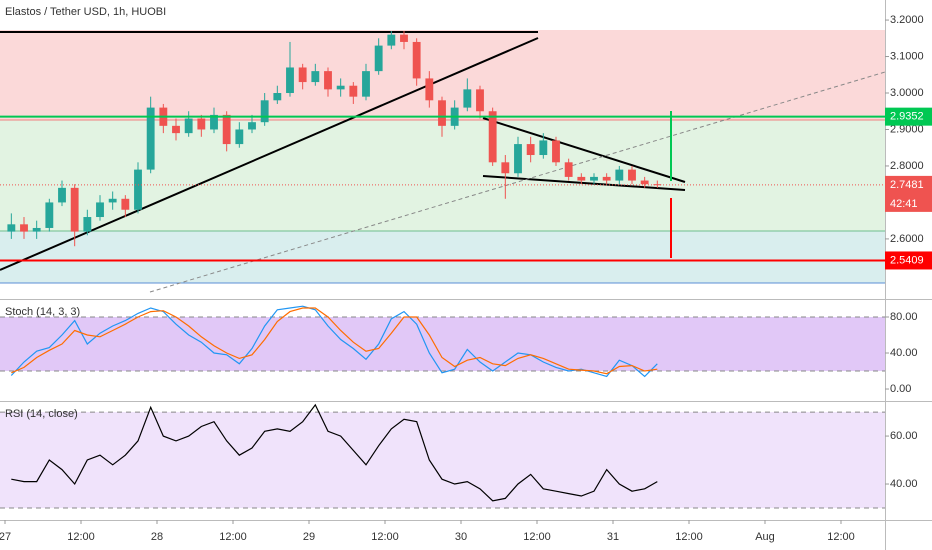 The width and height of the screenshot is (932, 550). What do you see at coordinates (461, 537) in the screenshot?
I see `x-tick-label: 30` at bounding box center [461, 537].